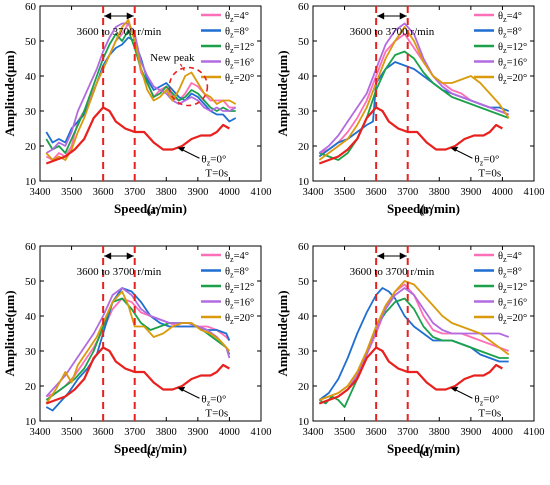 The image size is (550, 485). I want to click on y-axis-label: Amplitude(μm), so click(9, 333).